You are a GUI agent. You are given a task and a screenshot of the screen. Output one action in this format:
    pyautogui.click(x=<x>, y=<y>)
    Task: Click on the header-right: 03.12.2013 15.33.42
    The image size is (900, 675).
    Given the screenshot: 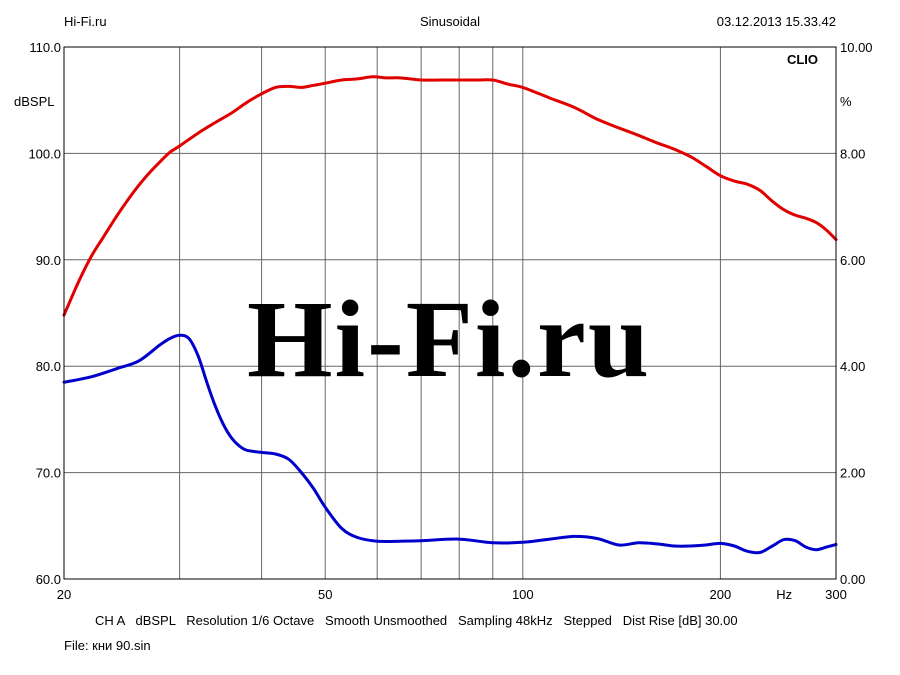 What is the action you would take?
    pyautogui.click(x=776, y=21)
    